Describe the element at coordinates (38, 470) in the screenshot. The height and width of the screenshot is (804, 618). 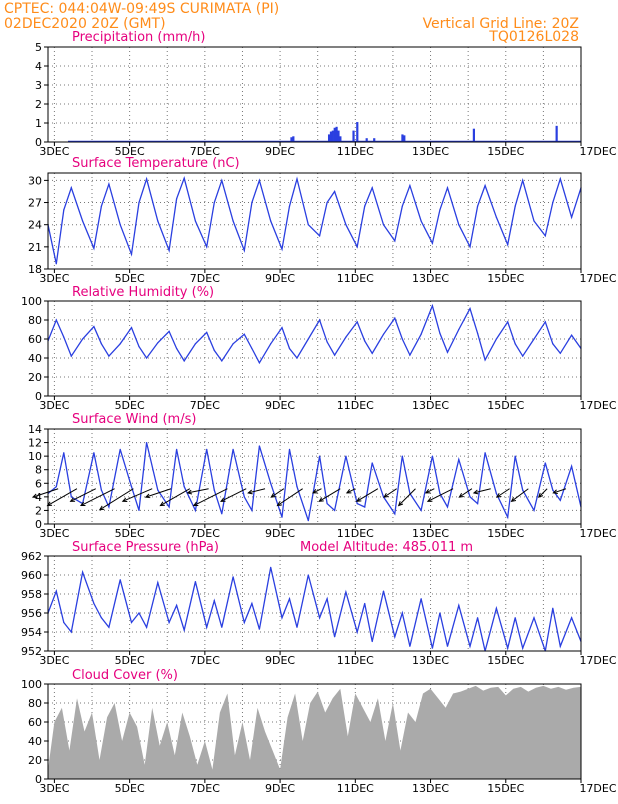
I see `y-tick-label: 8` at that location.